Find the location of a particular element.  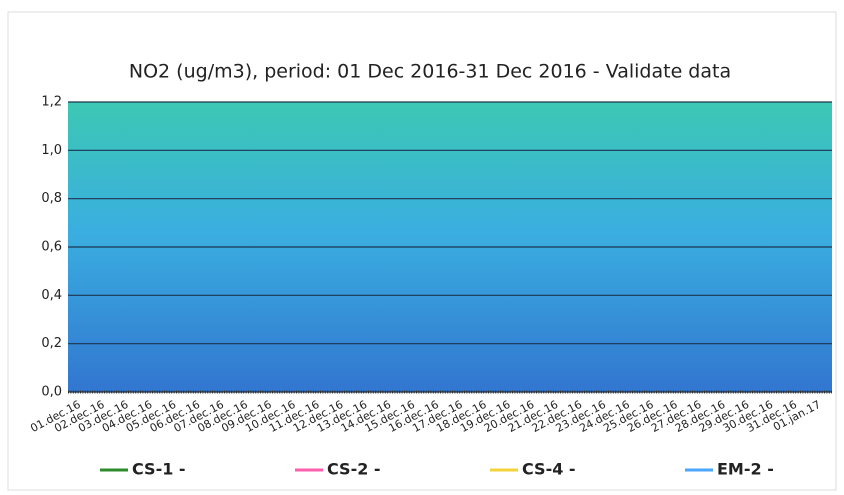

y-tick-label: 0,8 is located at coordinates (51, 198).